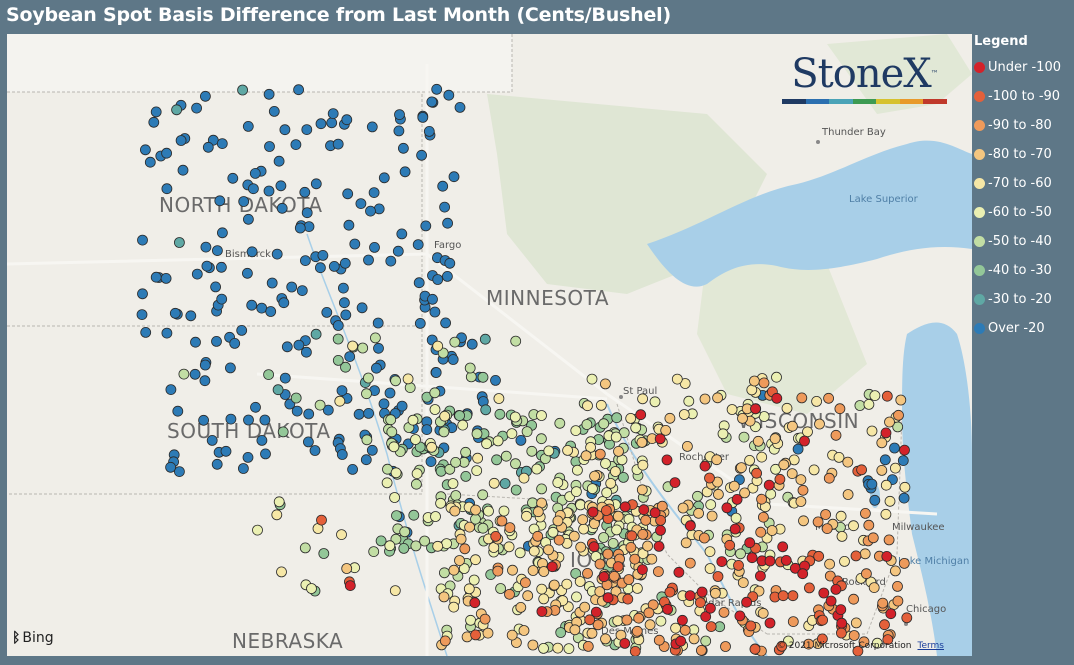 The height and width of the screenshot is (665, 1074). What do you see at coordinates (1024, 154) in the screenshot?
I see `legend-item: -80 to -70` at bounding box center [1024, 154].